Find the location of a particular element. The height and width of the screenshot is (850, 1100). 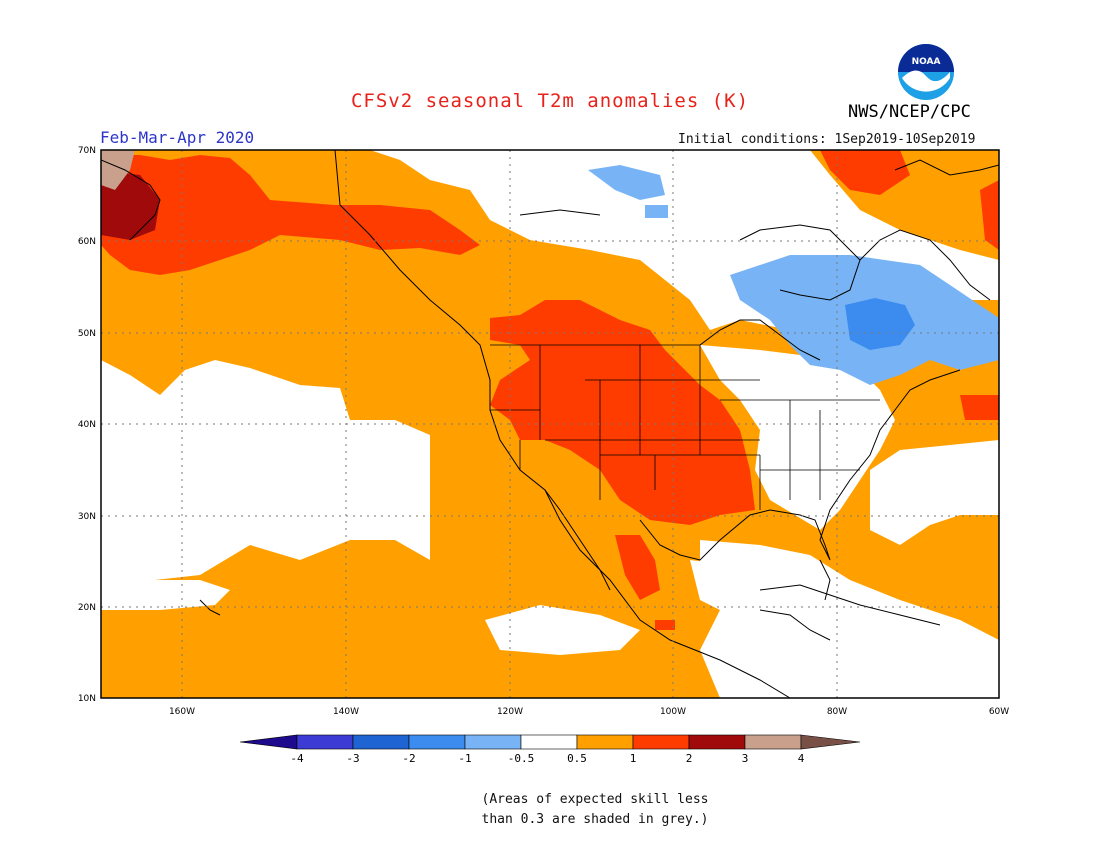

colorbar-right-arrow is located at coordinates (830, 742).